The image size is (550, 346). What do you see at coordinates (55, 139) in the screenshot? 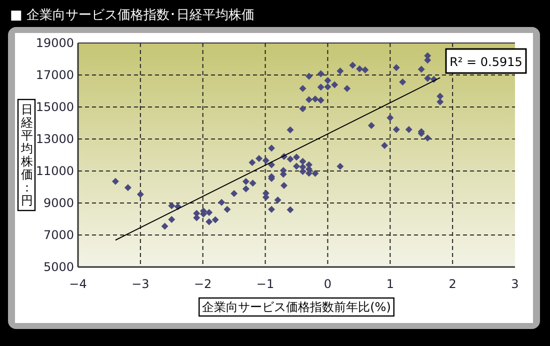
I see `y-tick-label: 13000` at bounding box center [55, 139].